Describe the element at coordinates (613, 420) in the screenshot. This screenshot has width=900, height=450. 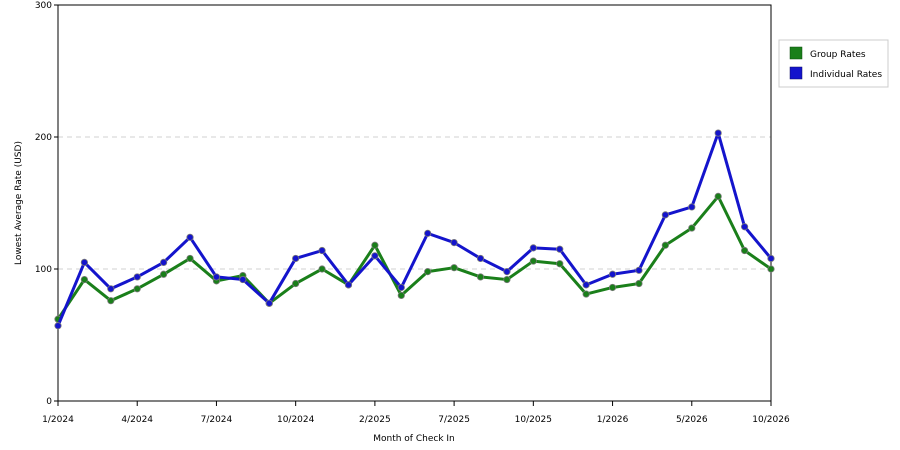
I see `x-tick-label: 1/2026` at that location.